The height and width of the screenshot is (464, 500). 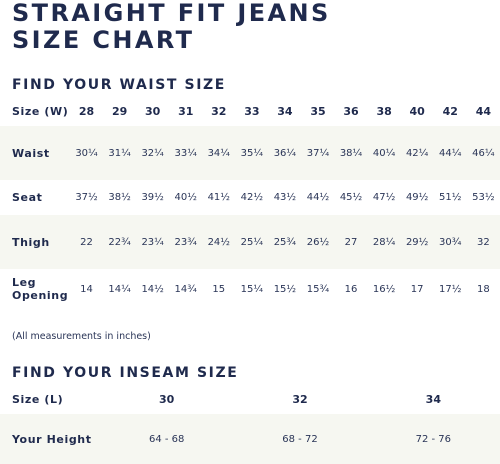 I want to click on table-cell: 15½, so click(x=285, y=289).